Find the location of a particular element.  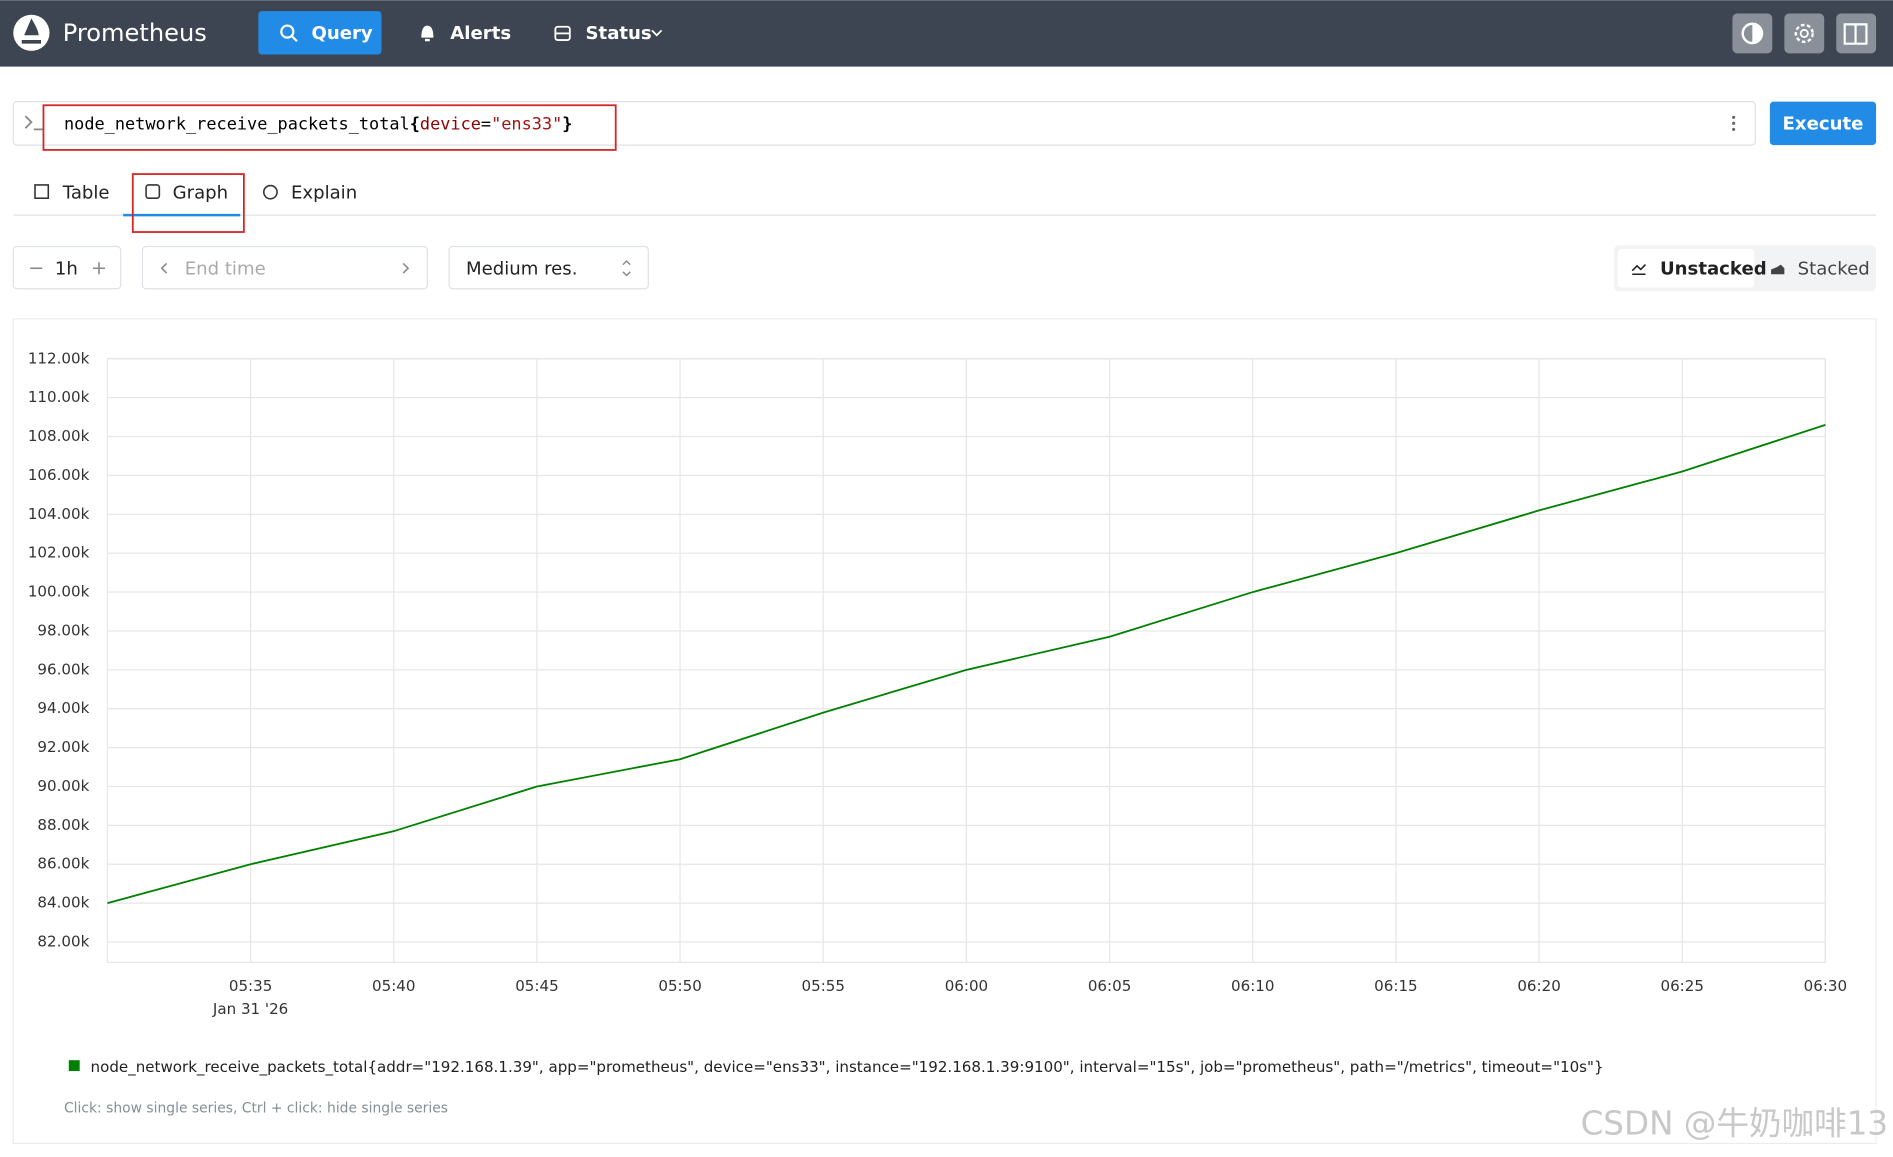

next is located at coordinates (406, 268).